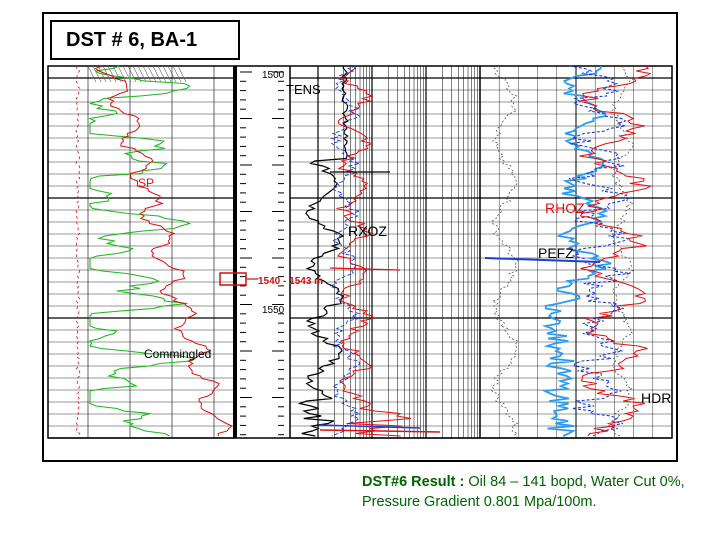 The height and width of the screenshot is (540, 720). What do you see at coordinates (599, 251) in the screenshot?
I see `pefz-curve` at bounding box center [599, 251].